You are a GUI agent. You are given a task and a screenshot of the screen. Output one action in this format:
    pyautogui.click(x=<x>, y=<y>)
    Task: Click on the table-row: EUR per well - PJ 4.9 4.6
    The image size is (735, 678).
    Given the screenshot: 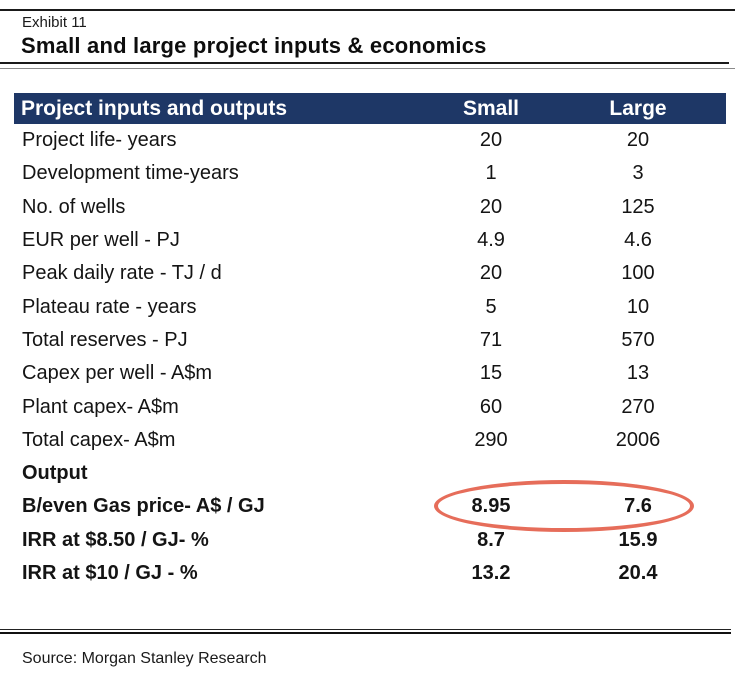 What is the action you would take?
    pyautogui.click(x=370, y=240)
    